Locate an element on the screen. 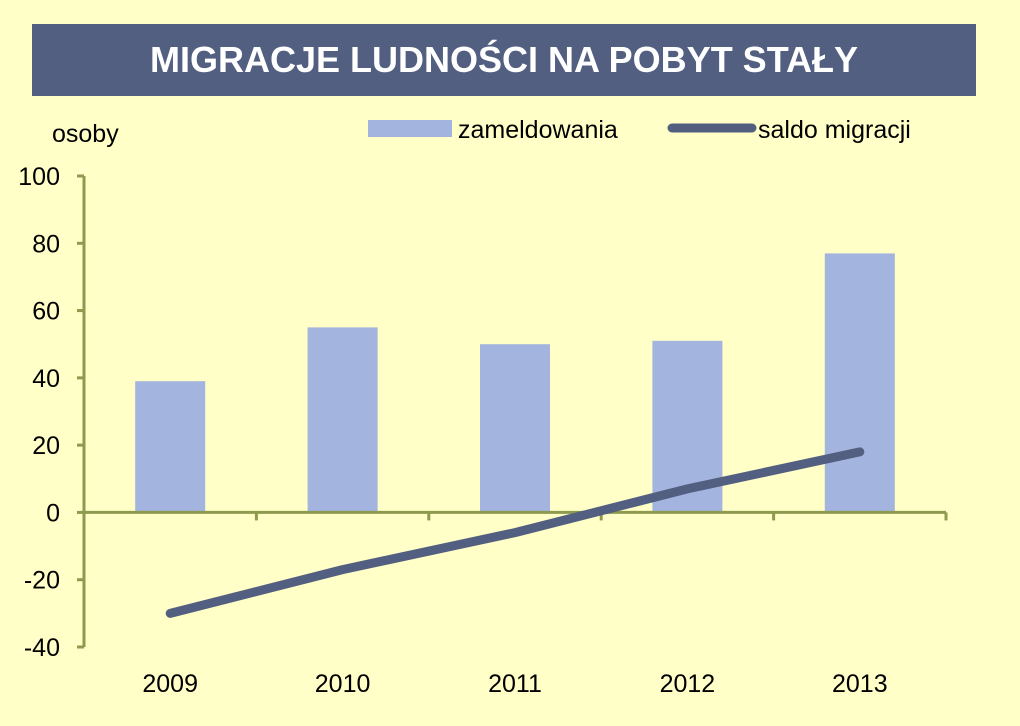 Image resolution: width=1020 pixels, height=726 pixels. y-tick-label-40: 40 is located at coordinates (46, 379).